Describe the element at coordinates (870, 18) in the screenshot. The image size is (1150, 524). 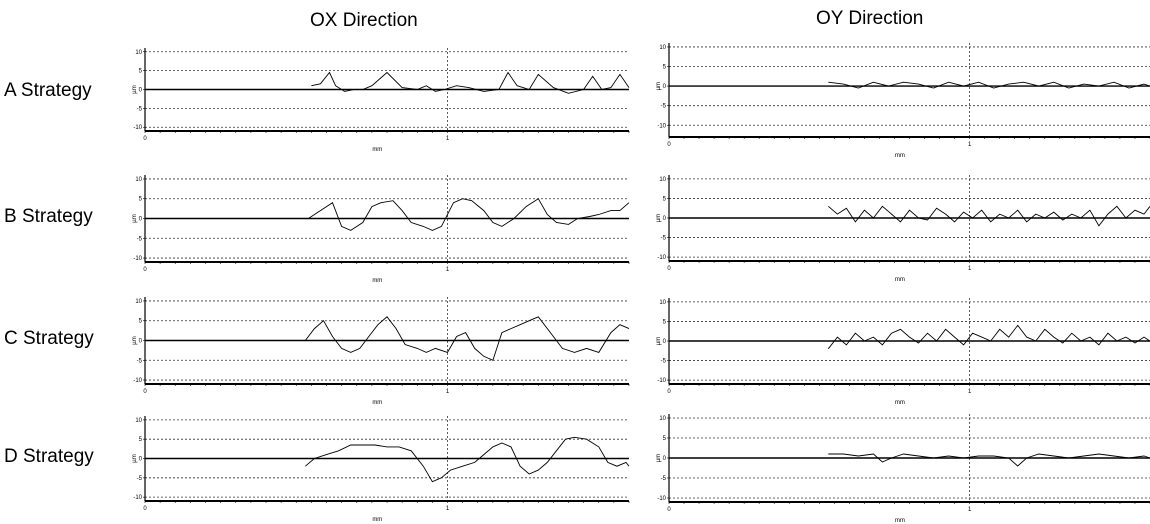
I see `oy-direction-title: OY Direction` at that location.